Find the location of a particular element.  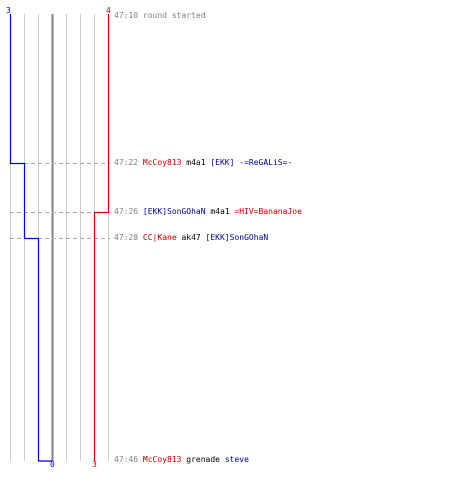

event-entry: 47:26 [EKK]SonGOhaN m4a1 =HIV=BananaJoe is located at coordinates (208, 212).